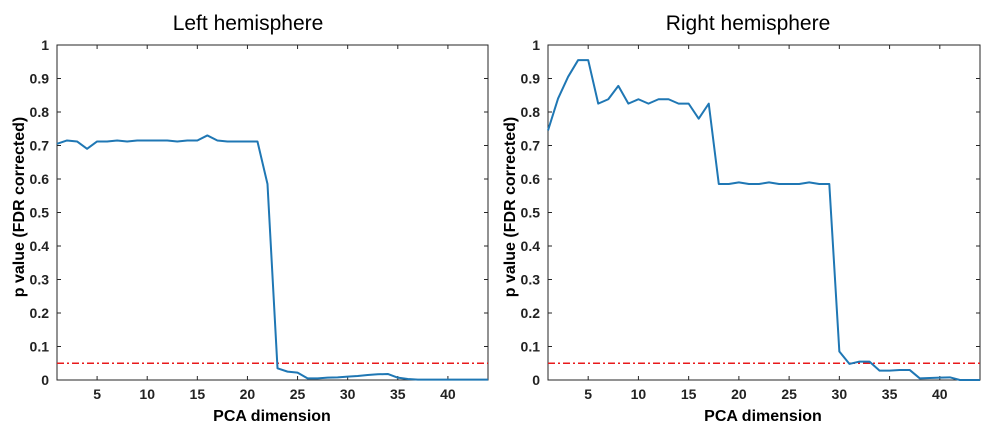  What do you see at coordinates (890, 394) in the screenshot?
I see `right-x-tick-label: 35` at bounding box center [890, 394].